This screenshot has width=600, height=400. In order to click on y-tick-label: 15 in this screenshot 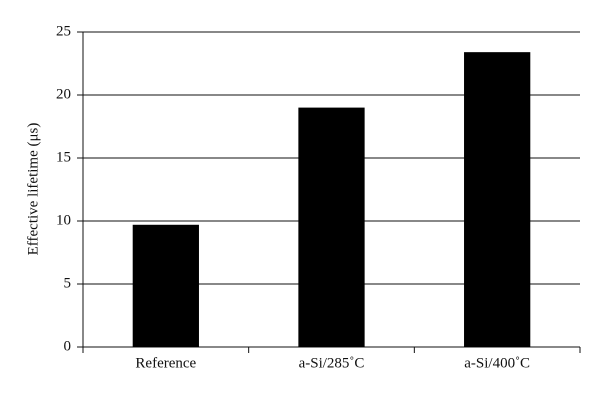, I will do `click(63, 157)`.